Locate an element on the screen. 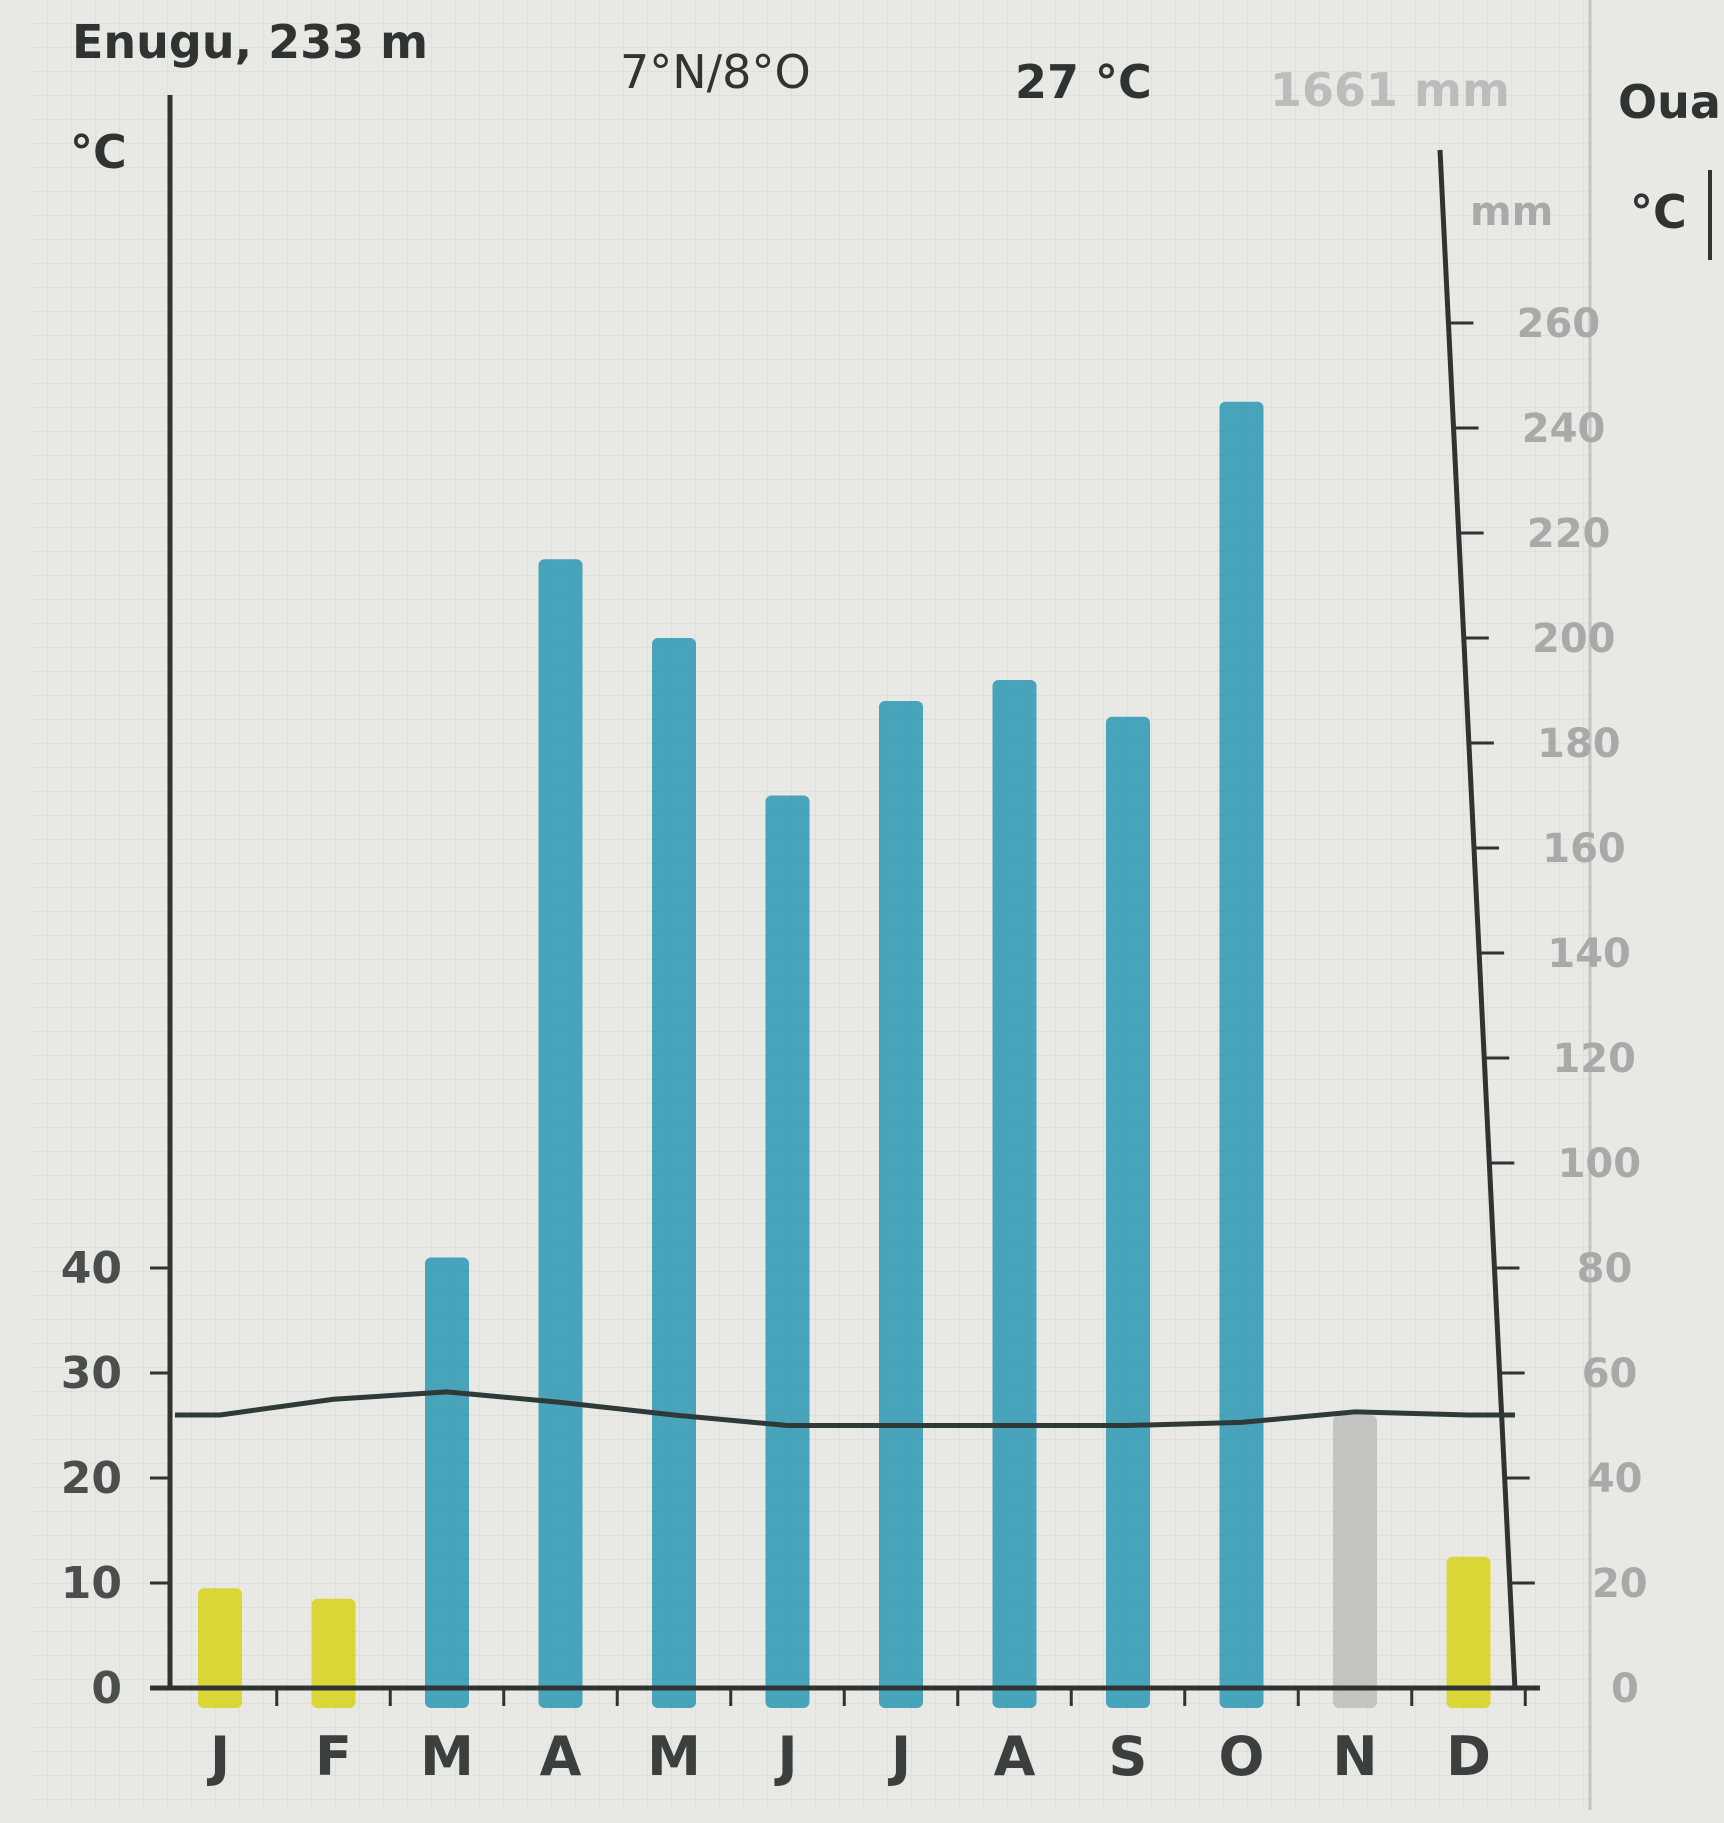 The width and height of the screenshot is (1724, 1823). right-tick-label: 20 is located at coordinates (1620, 1584).